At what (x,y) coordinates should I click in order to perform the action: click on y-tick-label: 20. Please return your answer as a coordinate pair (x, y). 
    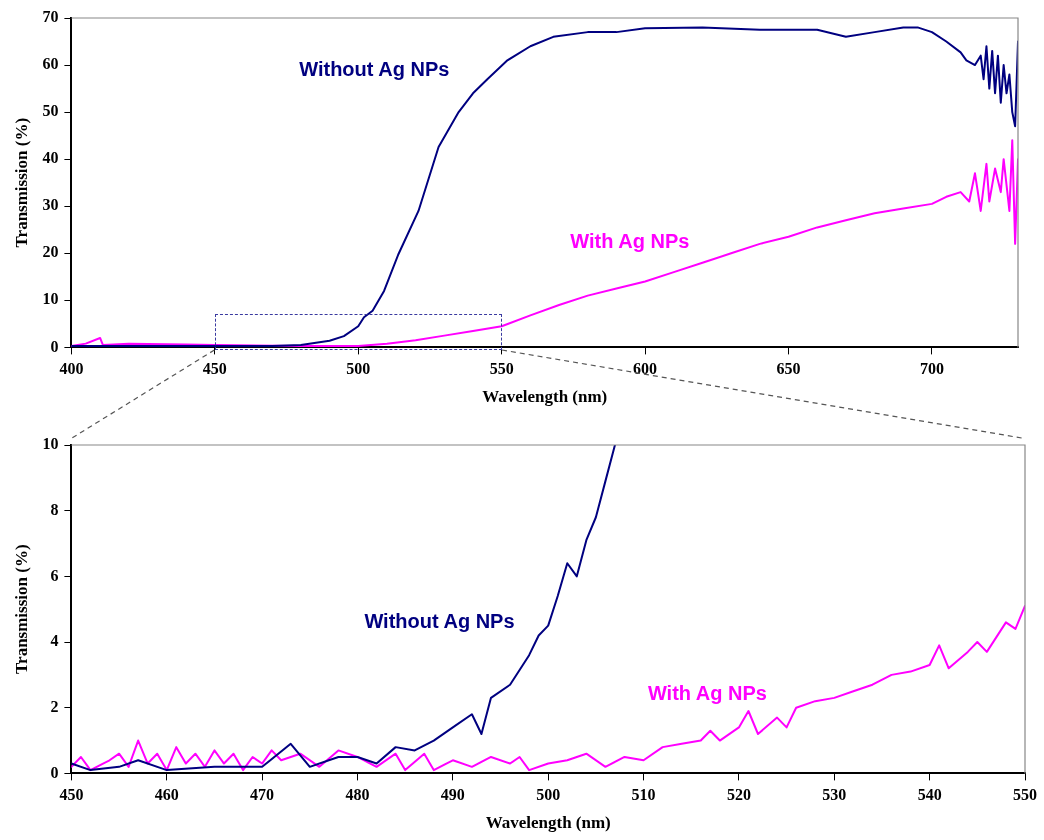
    Looking at the image, I should click on (50, 252).